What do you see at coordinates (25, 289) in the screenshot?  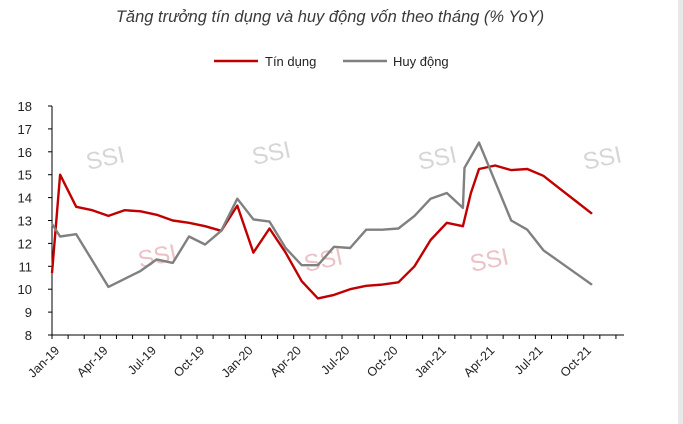 I see `y-tick-label: 10` at bounding box center [25, 289].